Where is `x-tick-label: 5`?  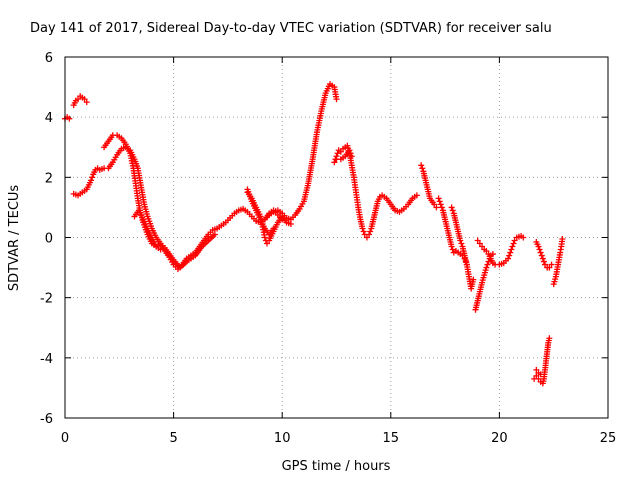 x-tick-label: 5 is located at coordinates (173, 438).